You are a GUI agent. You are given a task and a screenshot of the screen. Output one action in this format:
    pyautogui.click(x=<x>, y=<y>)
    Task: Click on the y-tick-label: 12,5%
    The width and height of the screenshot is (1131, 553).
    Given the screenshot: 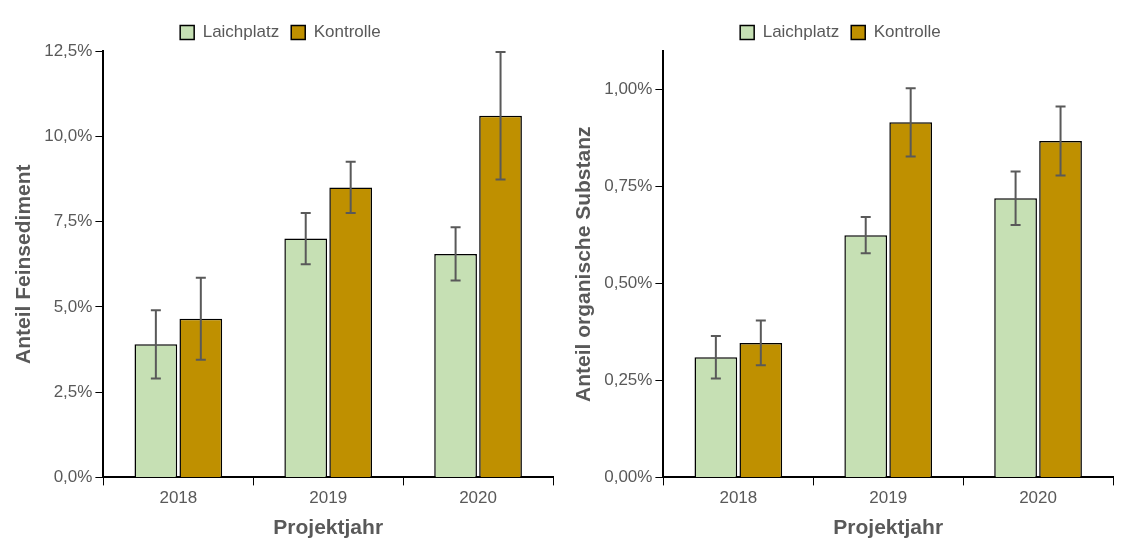 What is the action you would take?
    pyautogui.click(x=68, y=50)
    